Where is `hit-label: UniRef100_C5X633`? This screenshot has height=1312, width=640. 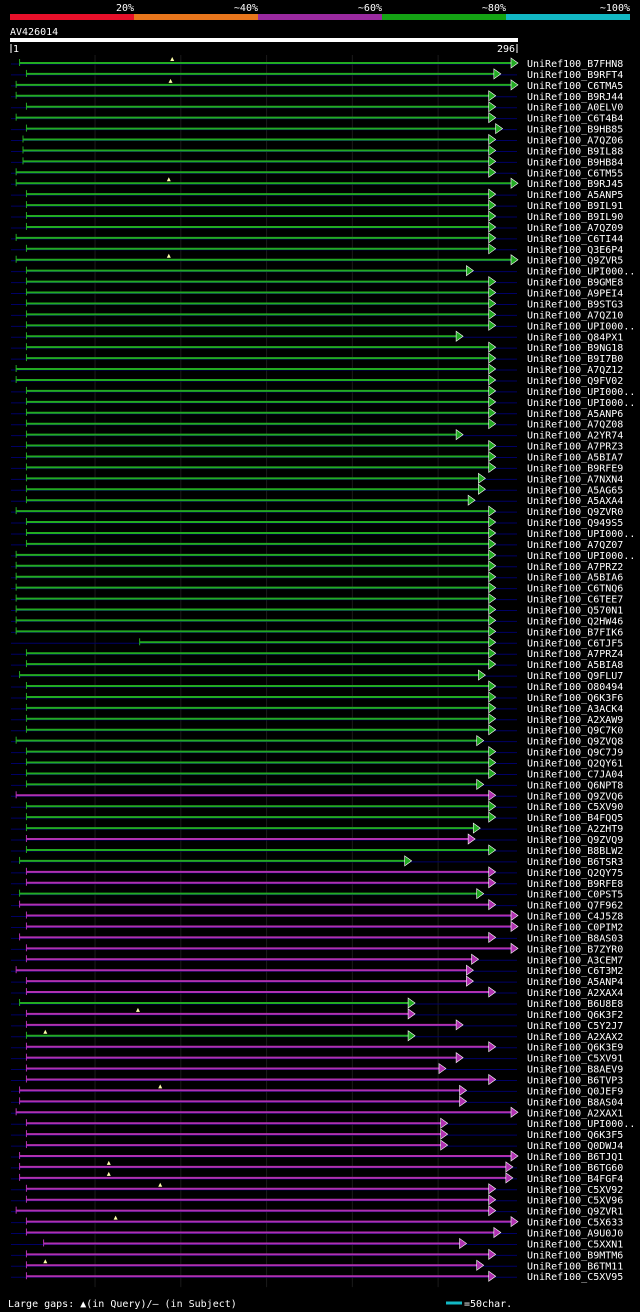
hit-label: UniRef100_C5X633 is located at coordinates (575, 1223).